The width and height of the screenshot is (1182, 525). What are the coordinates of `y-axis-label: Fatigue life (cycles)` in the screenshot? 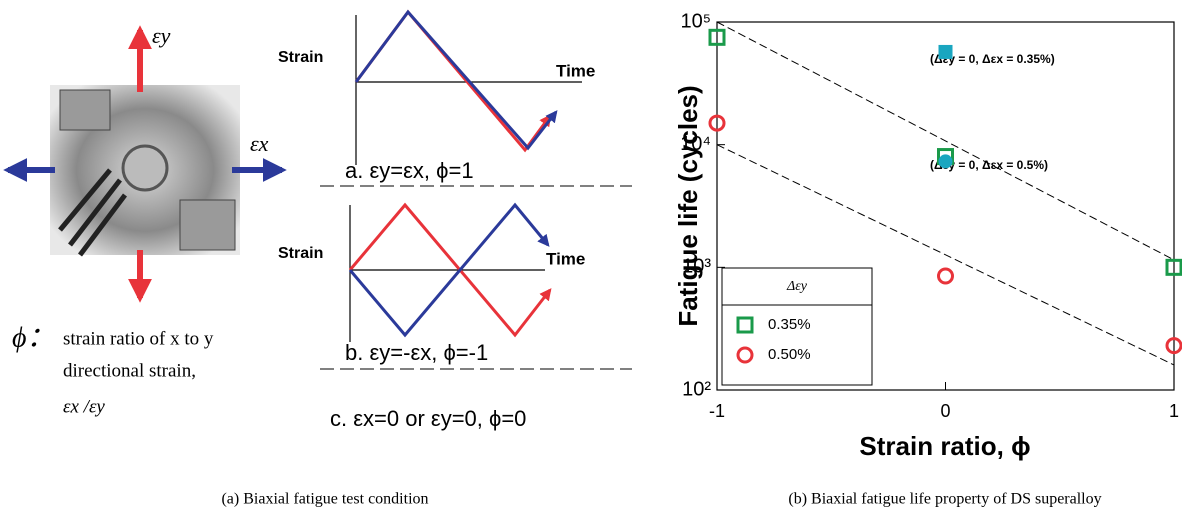 It's located at (688, 205).